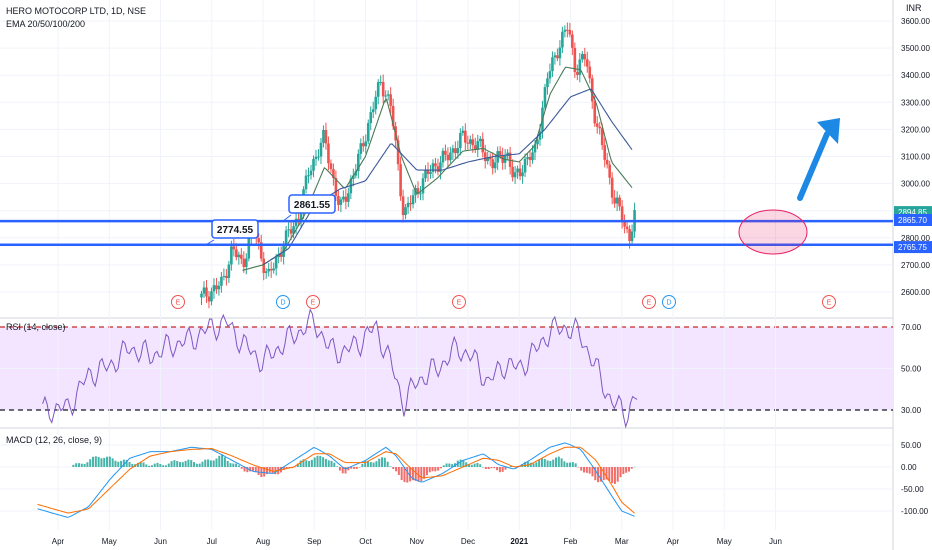 Image resolution: width=932 pixels, height=550 pixels. Describe the element at coordinates (519, 541) in the screenshot. I see `x-tick-label: 2021` at that location.